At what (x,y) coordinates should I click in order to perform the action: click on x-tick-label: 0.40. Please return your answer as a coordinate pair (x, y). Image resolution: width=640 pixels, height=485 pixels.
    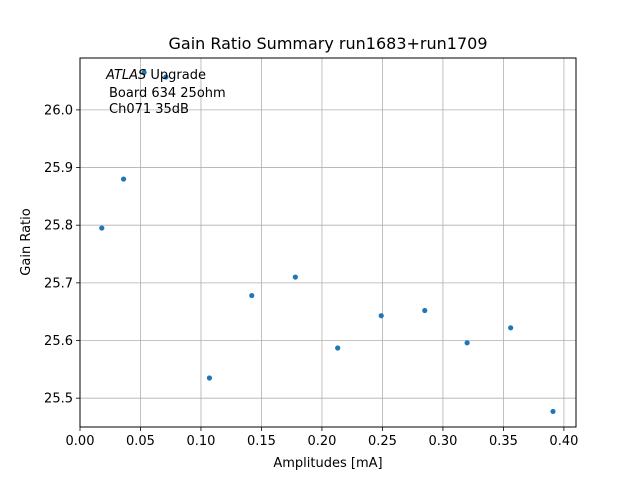
    Looking at the image, I should click on (563, 441).